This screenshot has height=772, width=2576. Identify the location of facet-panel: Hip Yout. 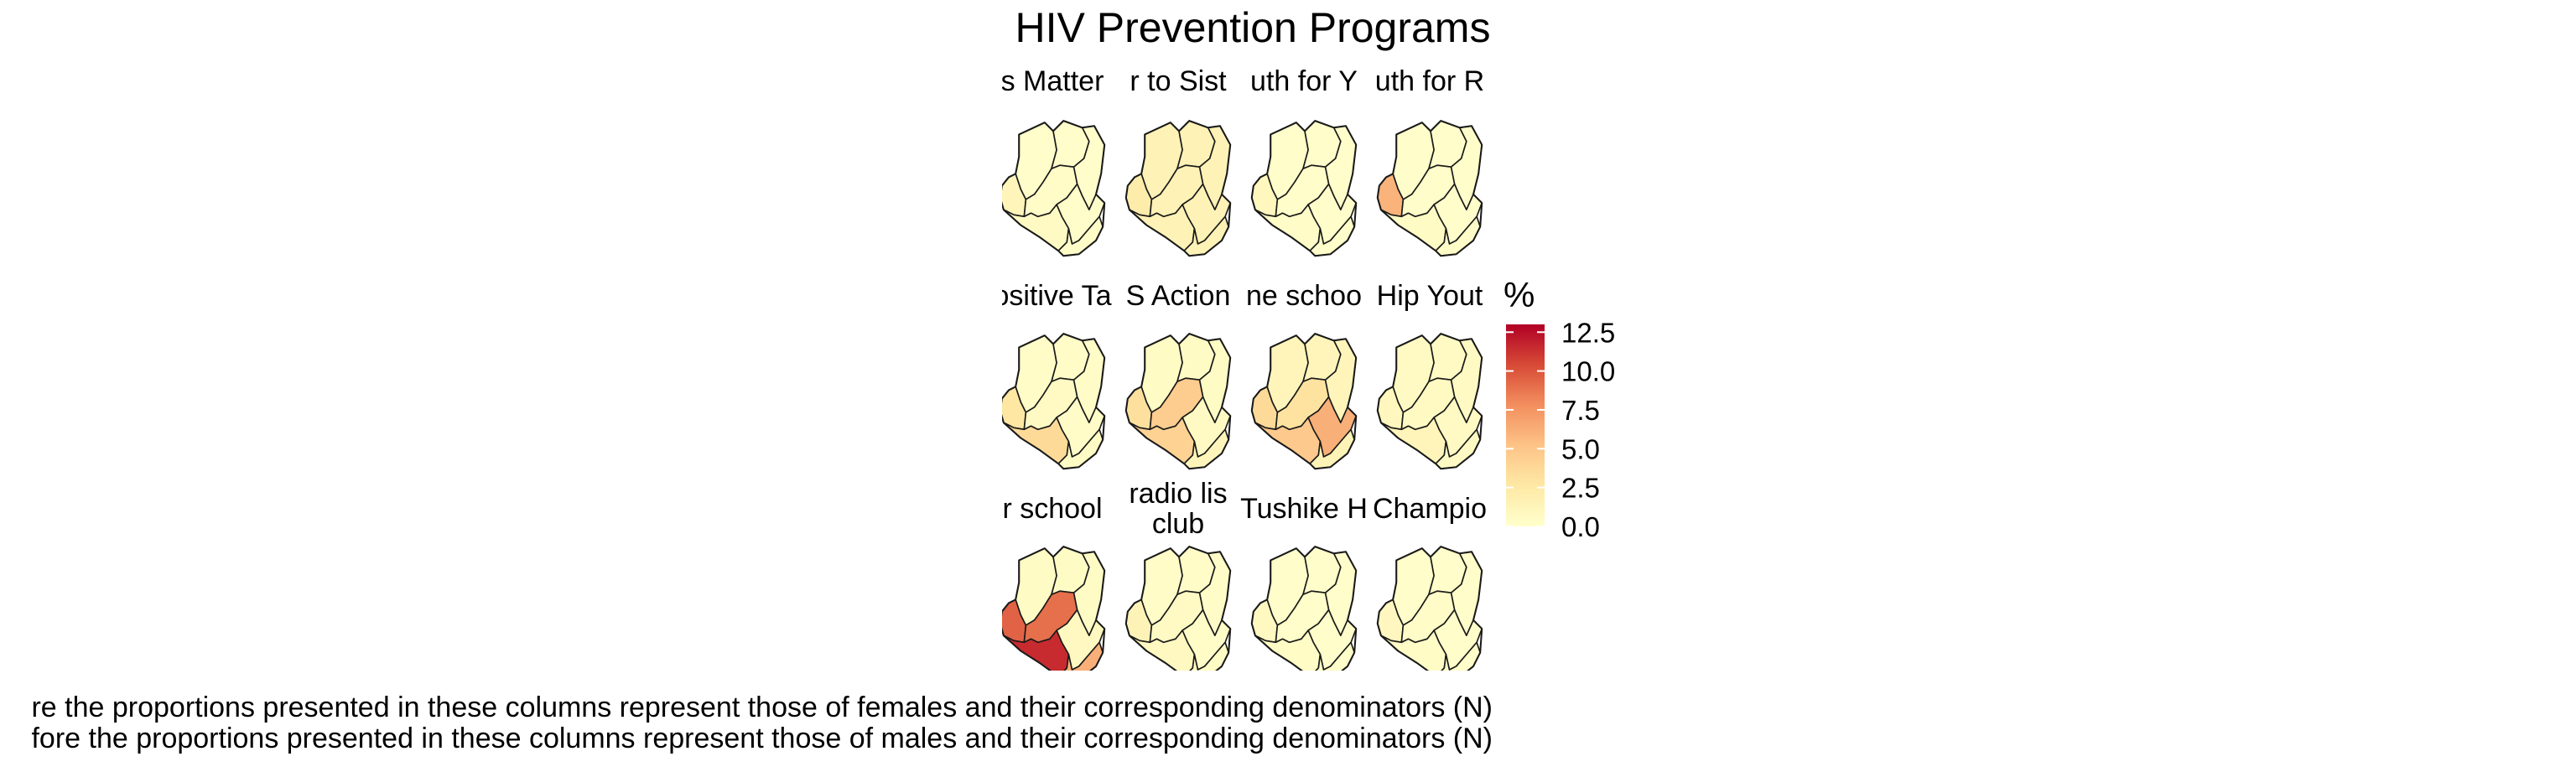
(1429, 375).